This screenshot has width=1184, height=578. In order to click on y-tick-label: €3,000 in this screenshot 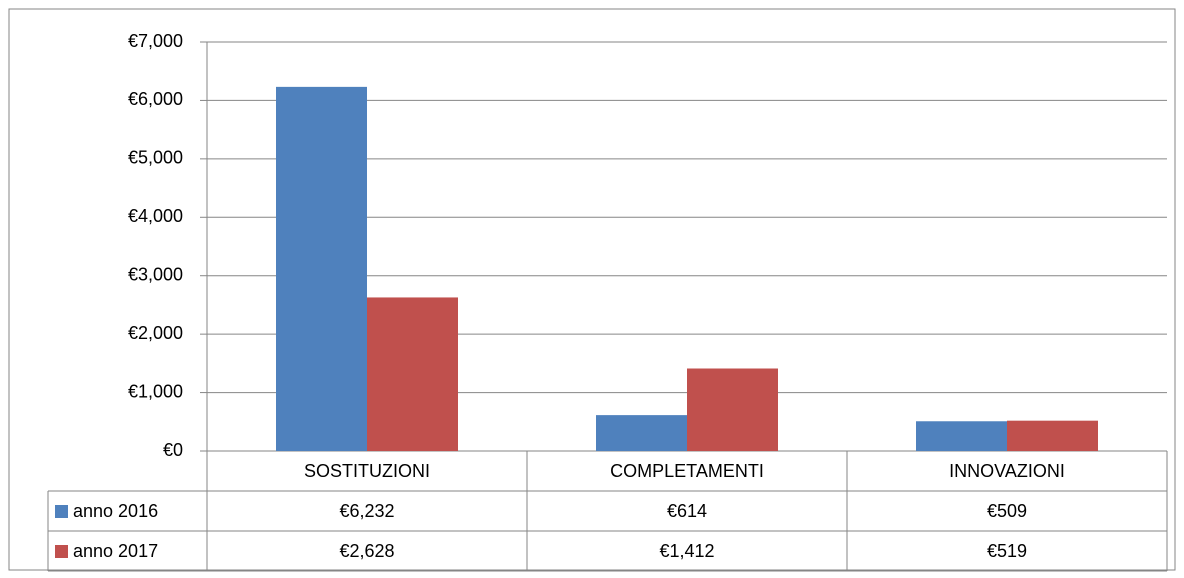, I will do `click(155, 274)`.